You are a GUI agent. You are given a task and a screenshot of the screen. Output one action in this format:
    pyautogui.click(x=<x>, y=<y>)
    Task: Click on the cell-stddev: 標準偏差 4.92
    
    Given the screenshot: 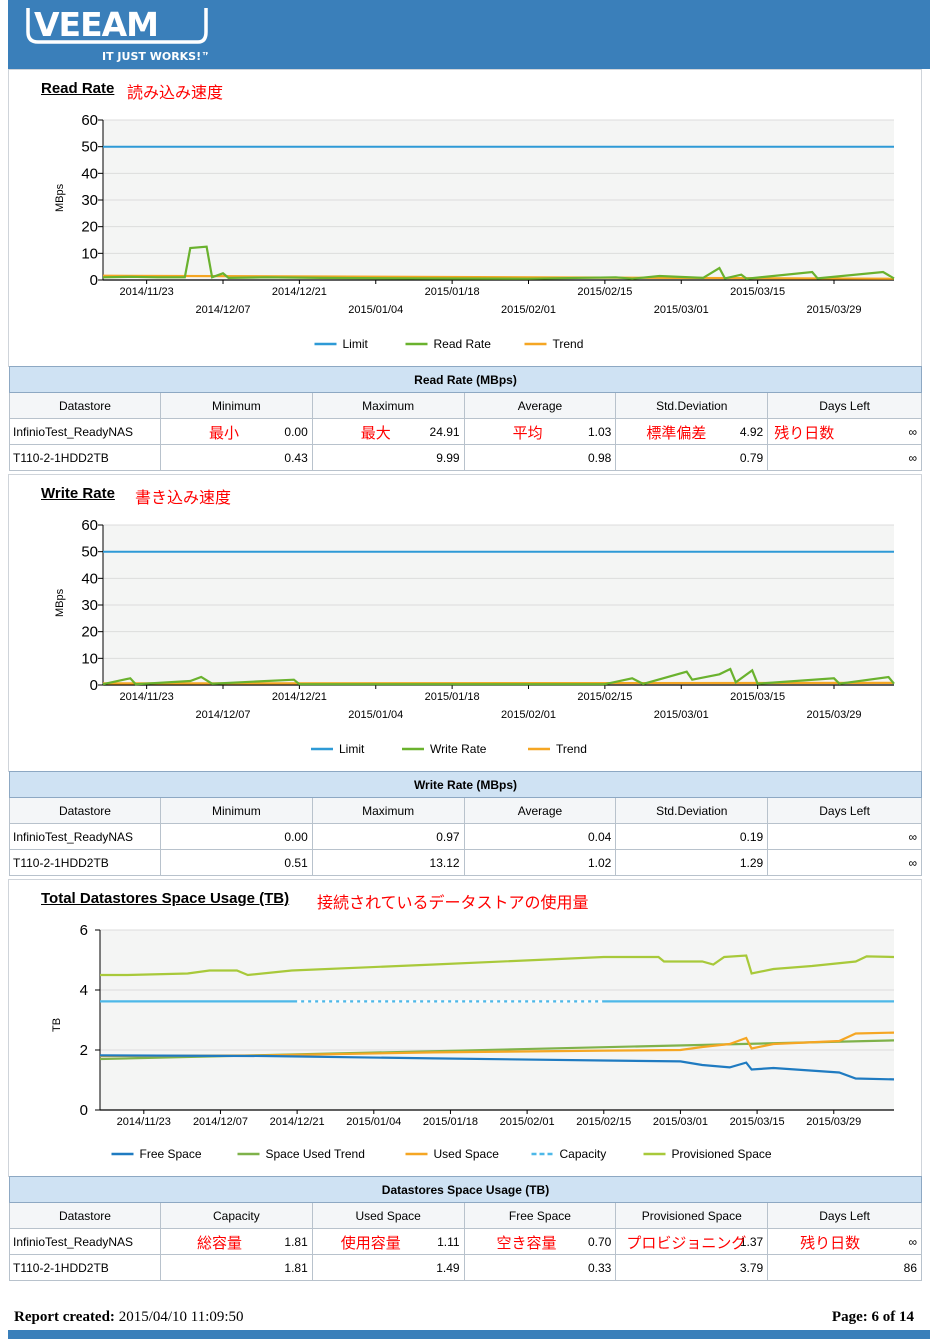 What is the action you would take?
    pyautogui.click(x=692, y=431)
    